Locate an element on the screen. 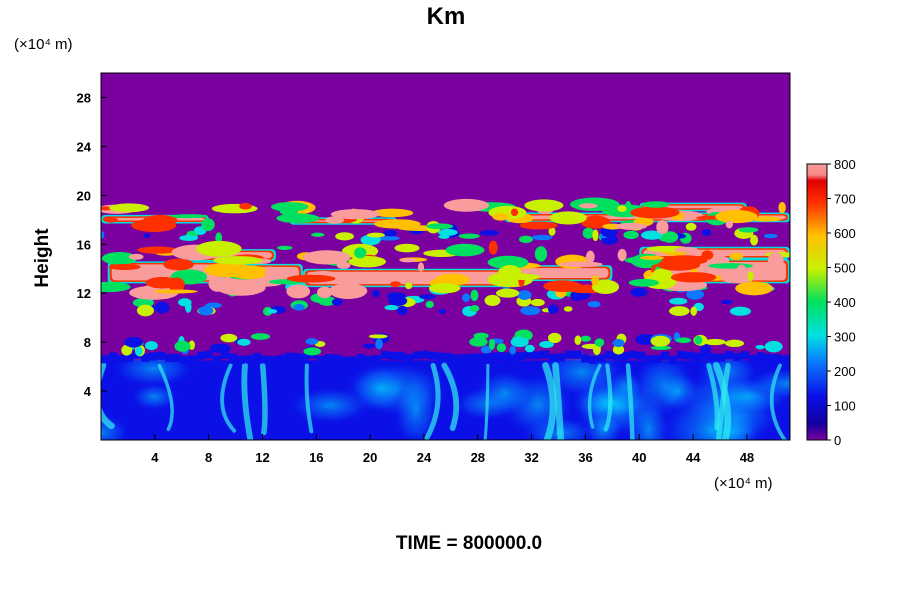 The image size is (900, 600). x-tick-label: 36 is located at coordinates (585, 457).